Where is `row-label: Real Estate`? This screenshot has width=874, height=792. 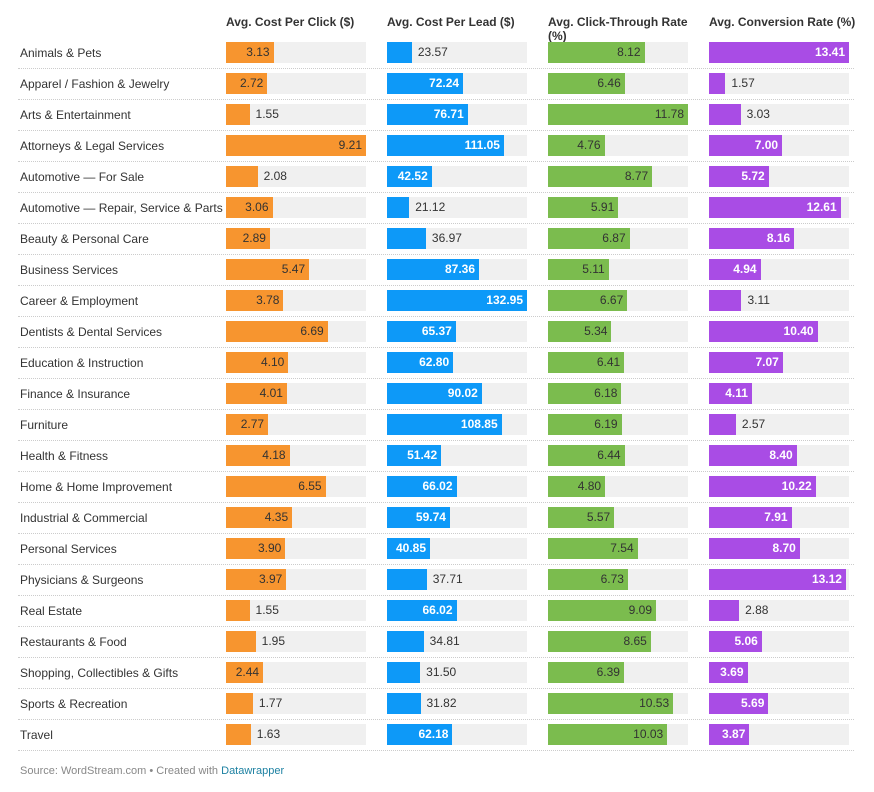
row-label: Real Estate is located at coordinates (51, 611).